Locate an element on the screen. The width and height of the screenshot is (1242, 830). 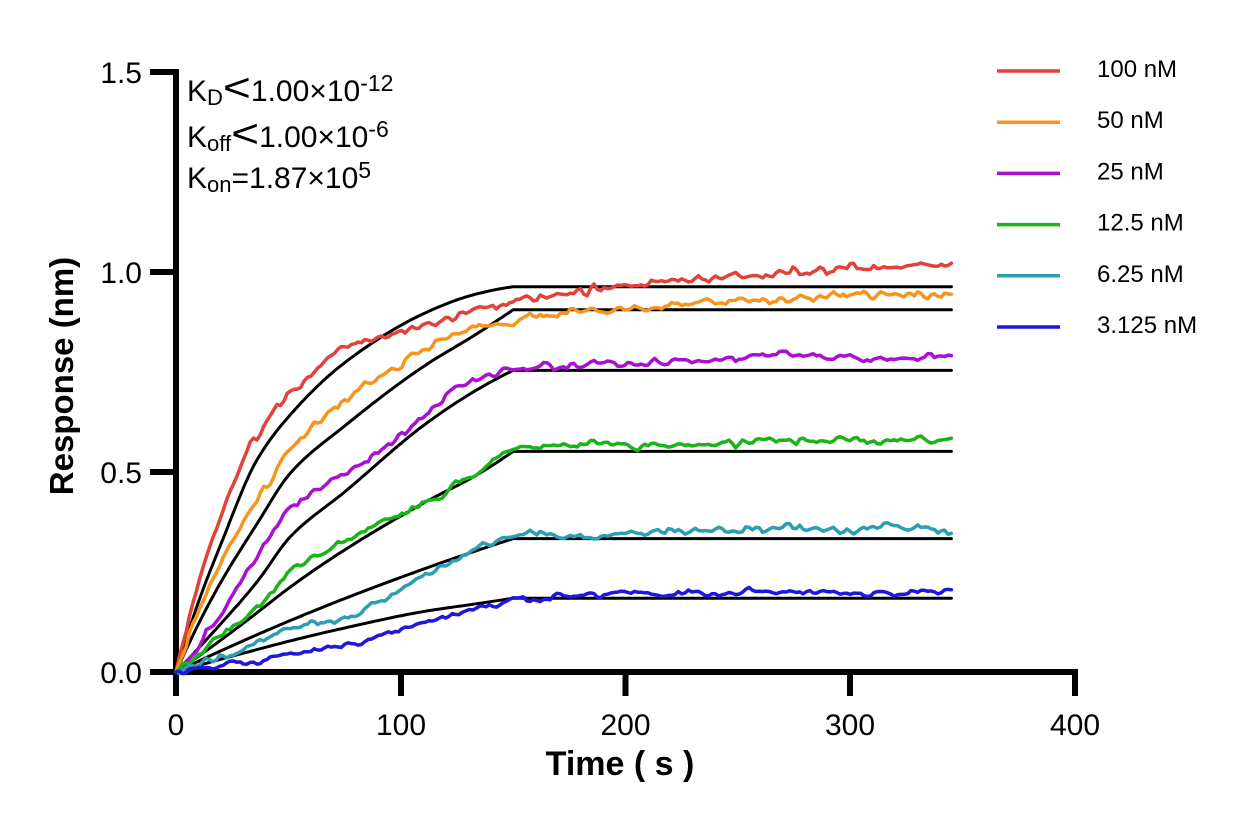
svg-text: 25 nM is located at coordinates (1130, 171).